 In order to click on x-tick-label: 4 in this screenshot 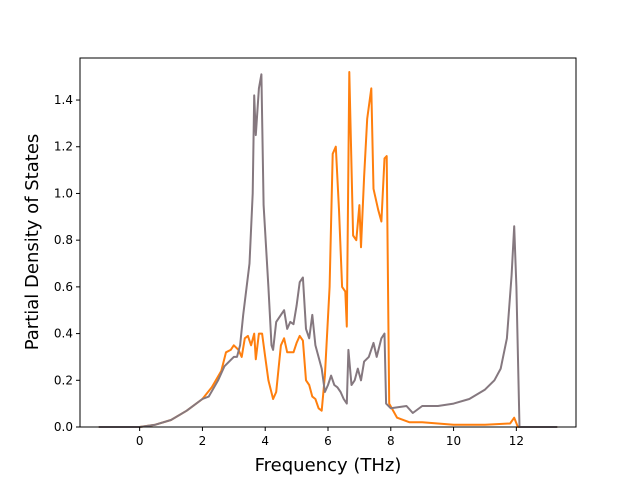, I will do `click(265, 441)`.